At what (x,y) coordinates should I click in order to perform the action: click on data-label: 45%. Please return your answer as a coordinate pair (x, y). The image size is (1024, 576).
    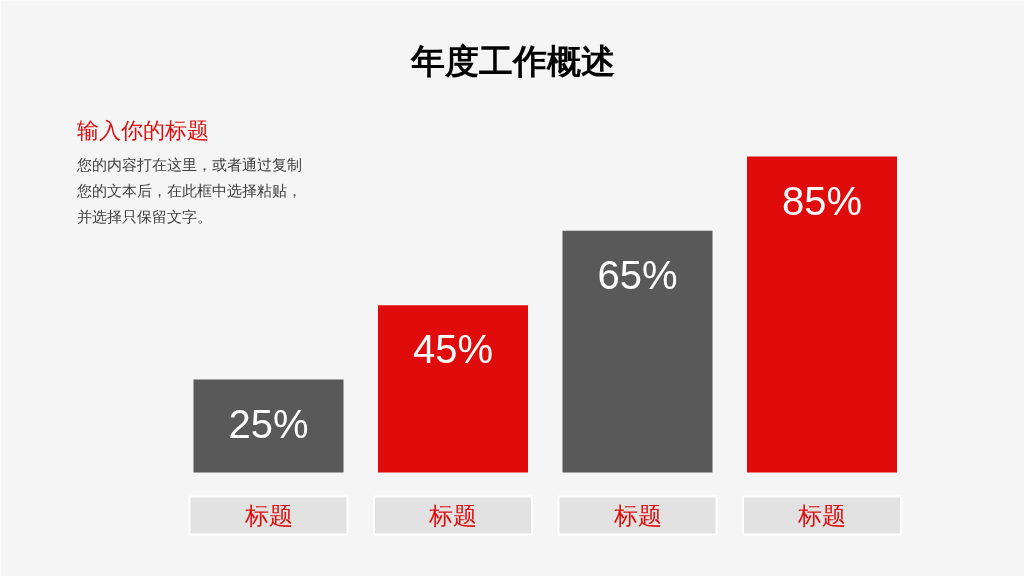
    Looking at the image, I should click on (453, 349).